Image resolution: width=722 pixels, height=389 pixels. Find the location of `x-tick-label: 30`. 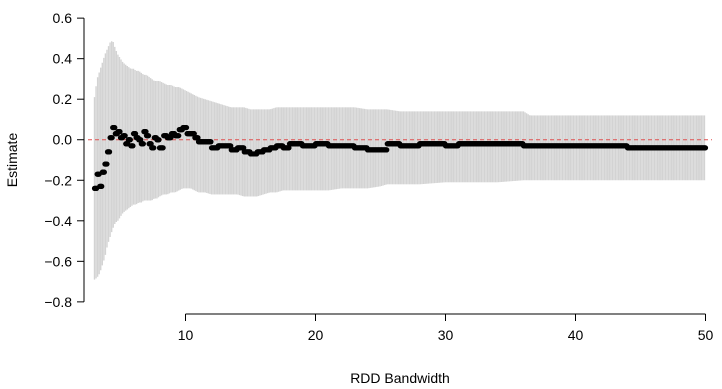

x-tick-label: 30 is located at coordinates (446, 335).